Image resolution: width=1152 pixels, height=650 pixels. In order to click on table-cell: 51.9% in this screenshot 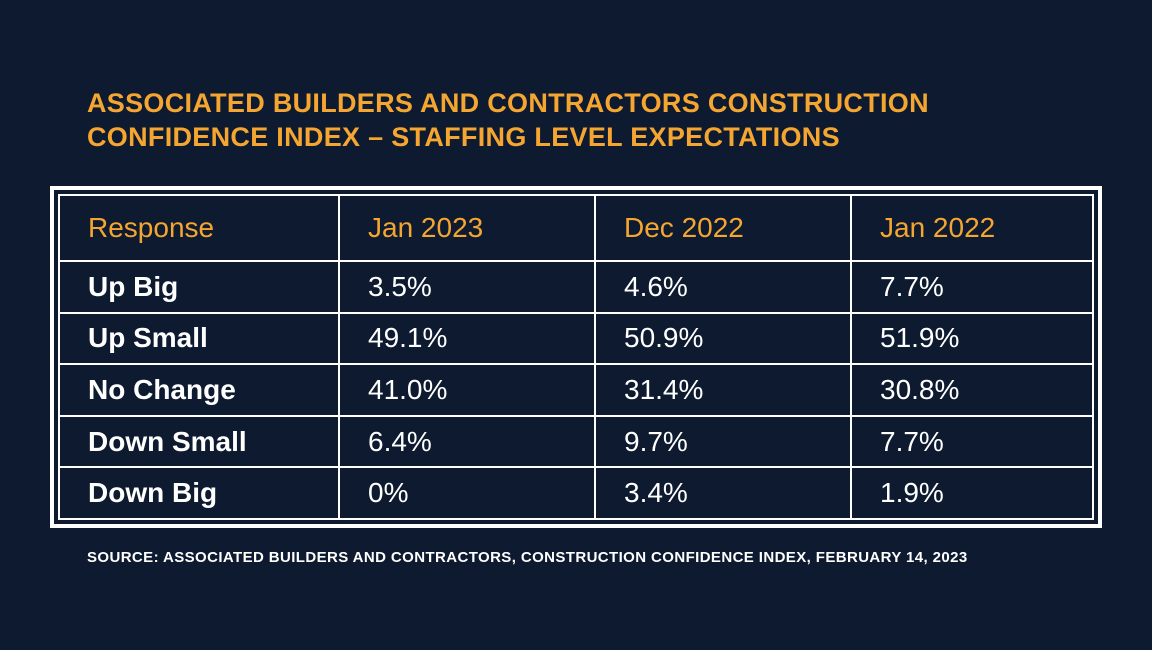, I will do `click(972, 338)`.